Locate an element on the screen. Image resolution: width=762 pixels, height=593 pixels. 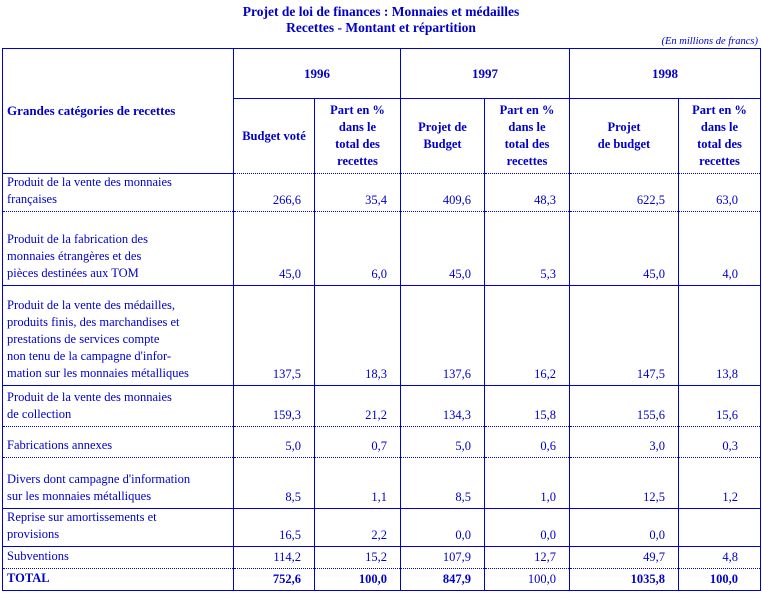
value-cell: 1,2 is located at coordinates (719, 483).